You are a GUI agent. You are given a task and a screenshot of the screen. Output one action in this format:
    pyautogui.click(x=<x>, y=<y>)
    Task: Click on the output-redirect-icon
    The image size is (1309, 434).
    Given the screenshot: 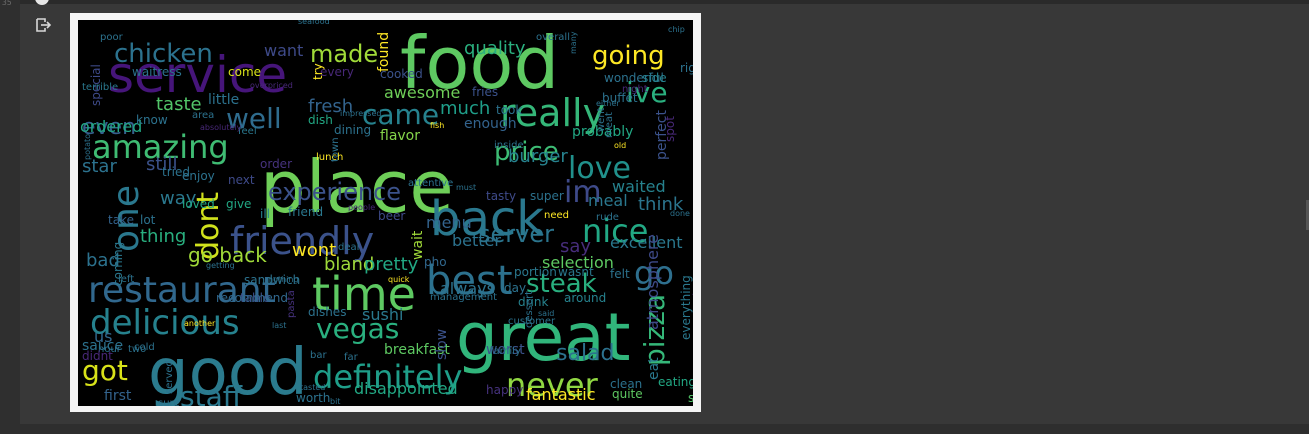 What is the action you would take?
    pyautogui.click(x=43, y=25)
    